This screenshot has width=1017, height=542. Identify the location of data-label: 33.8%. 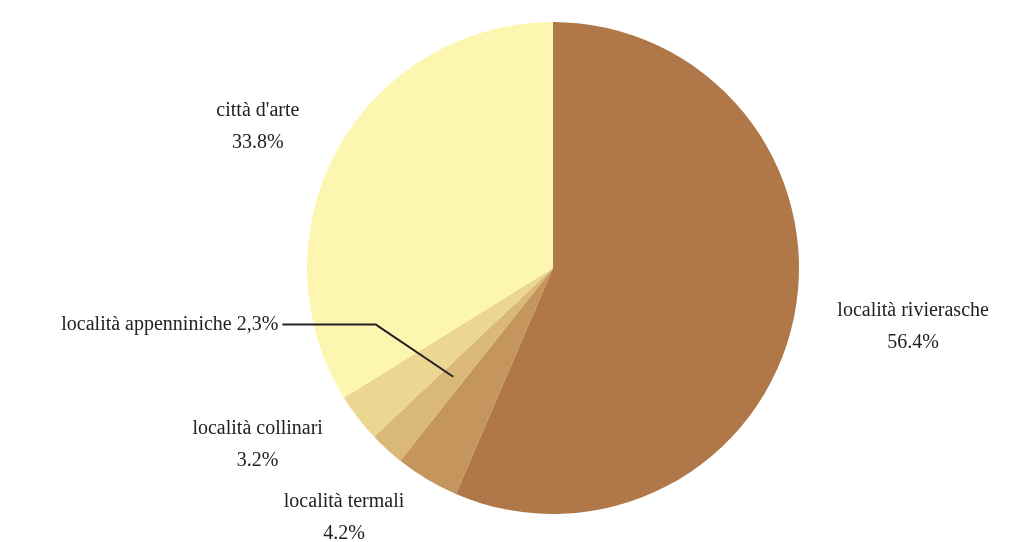
(258, 141).